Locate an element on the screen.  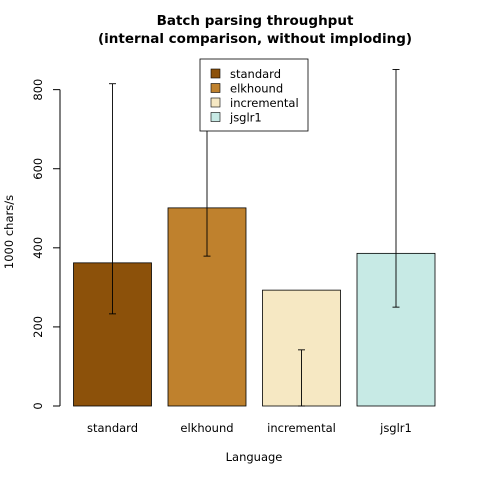
x-axis-label: Language is located at coordinates (254, 457).